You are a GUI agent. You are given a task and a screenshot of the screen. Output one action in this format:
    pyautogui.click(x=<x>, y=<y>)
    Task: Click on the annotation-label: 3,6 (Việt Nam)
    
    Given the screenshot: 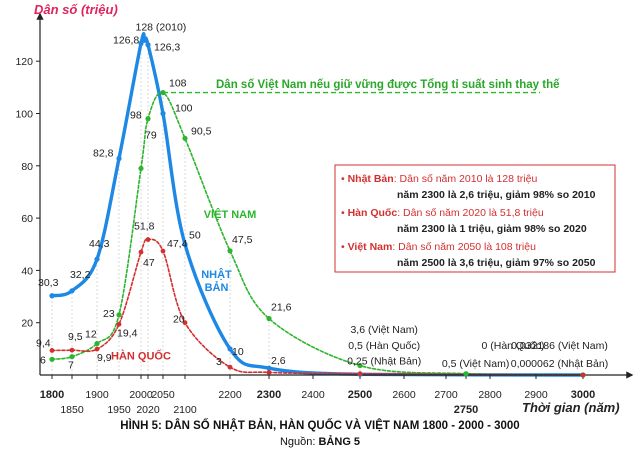 What is the action you would take?
    pyautogui.click(x=384, y=330)
    